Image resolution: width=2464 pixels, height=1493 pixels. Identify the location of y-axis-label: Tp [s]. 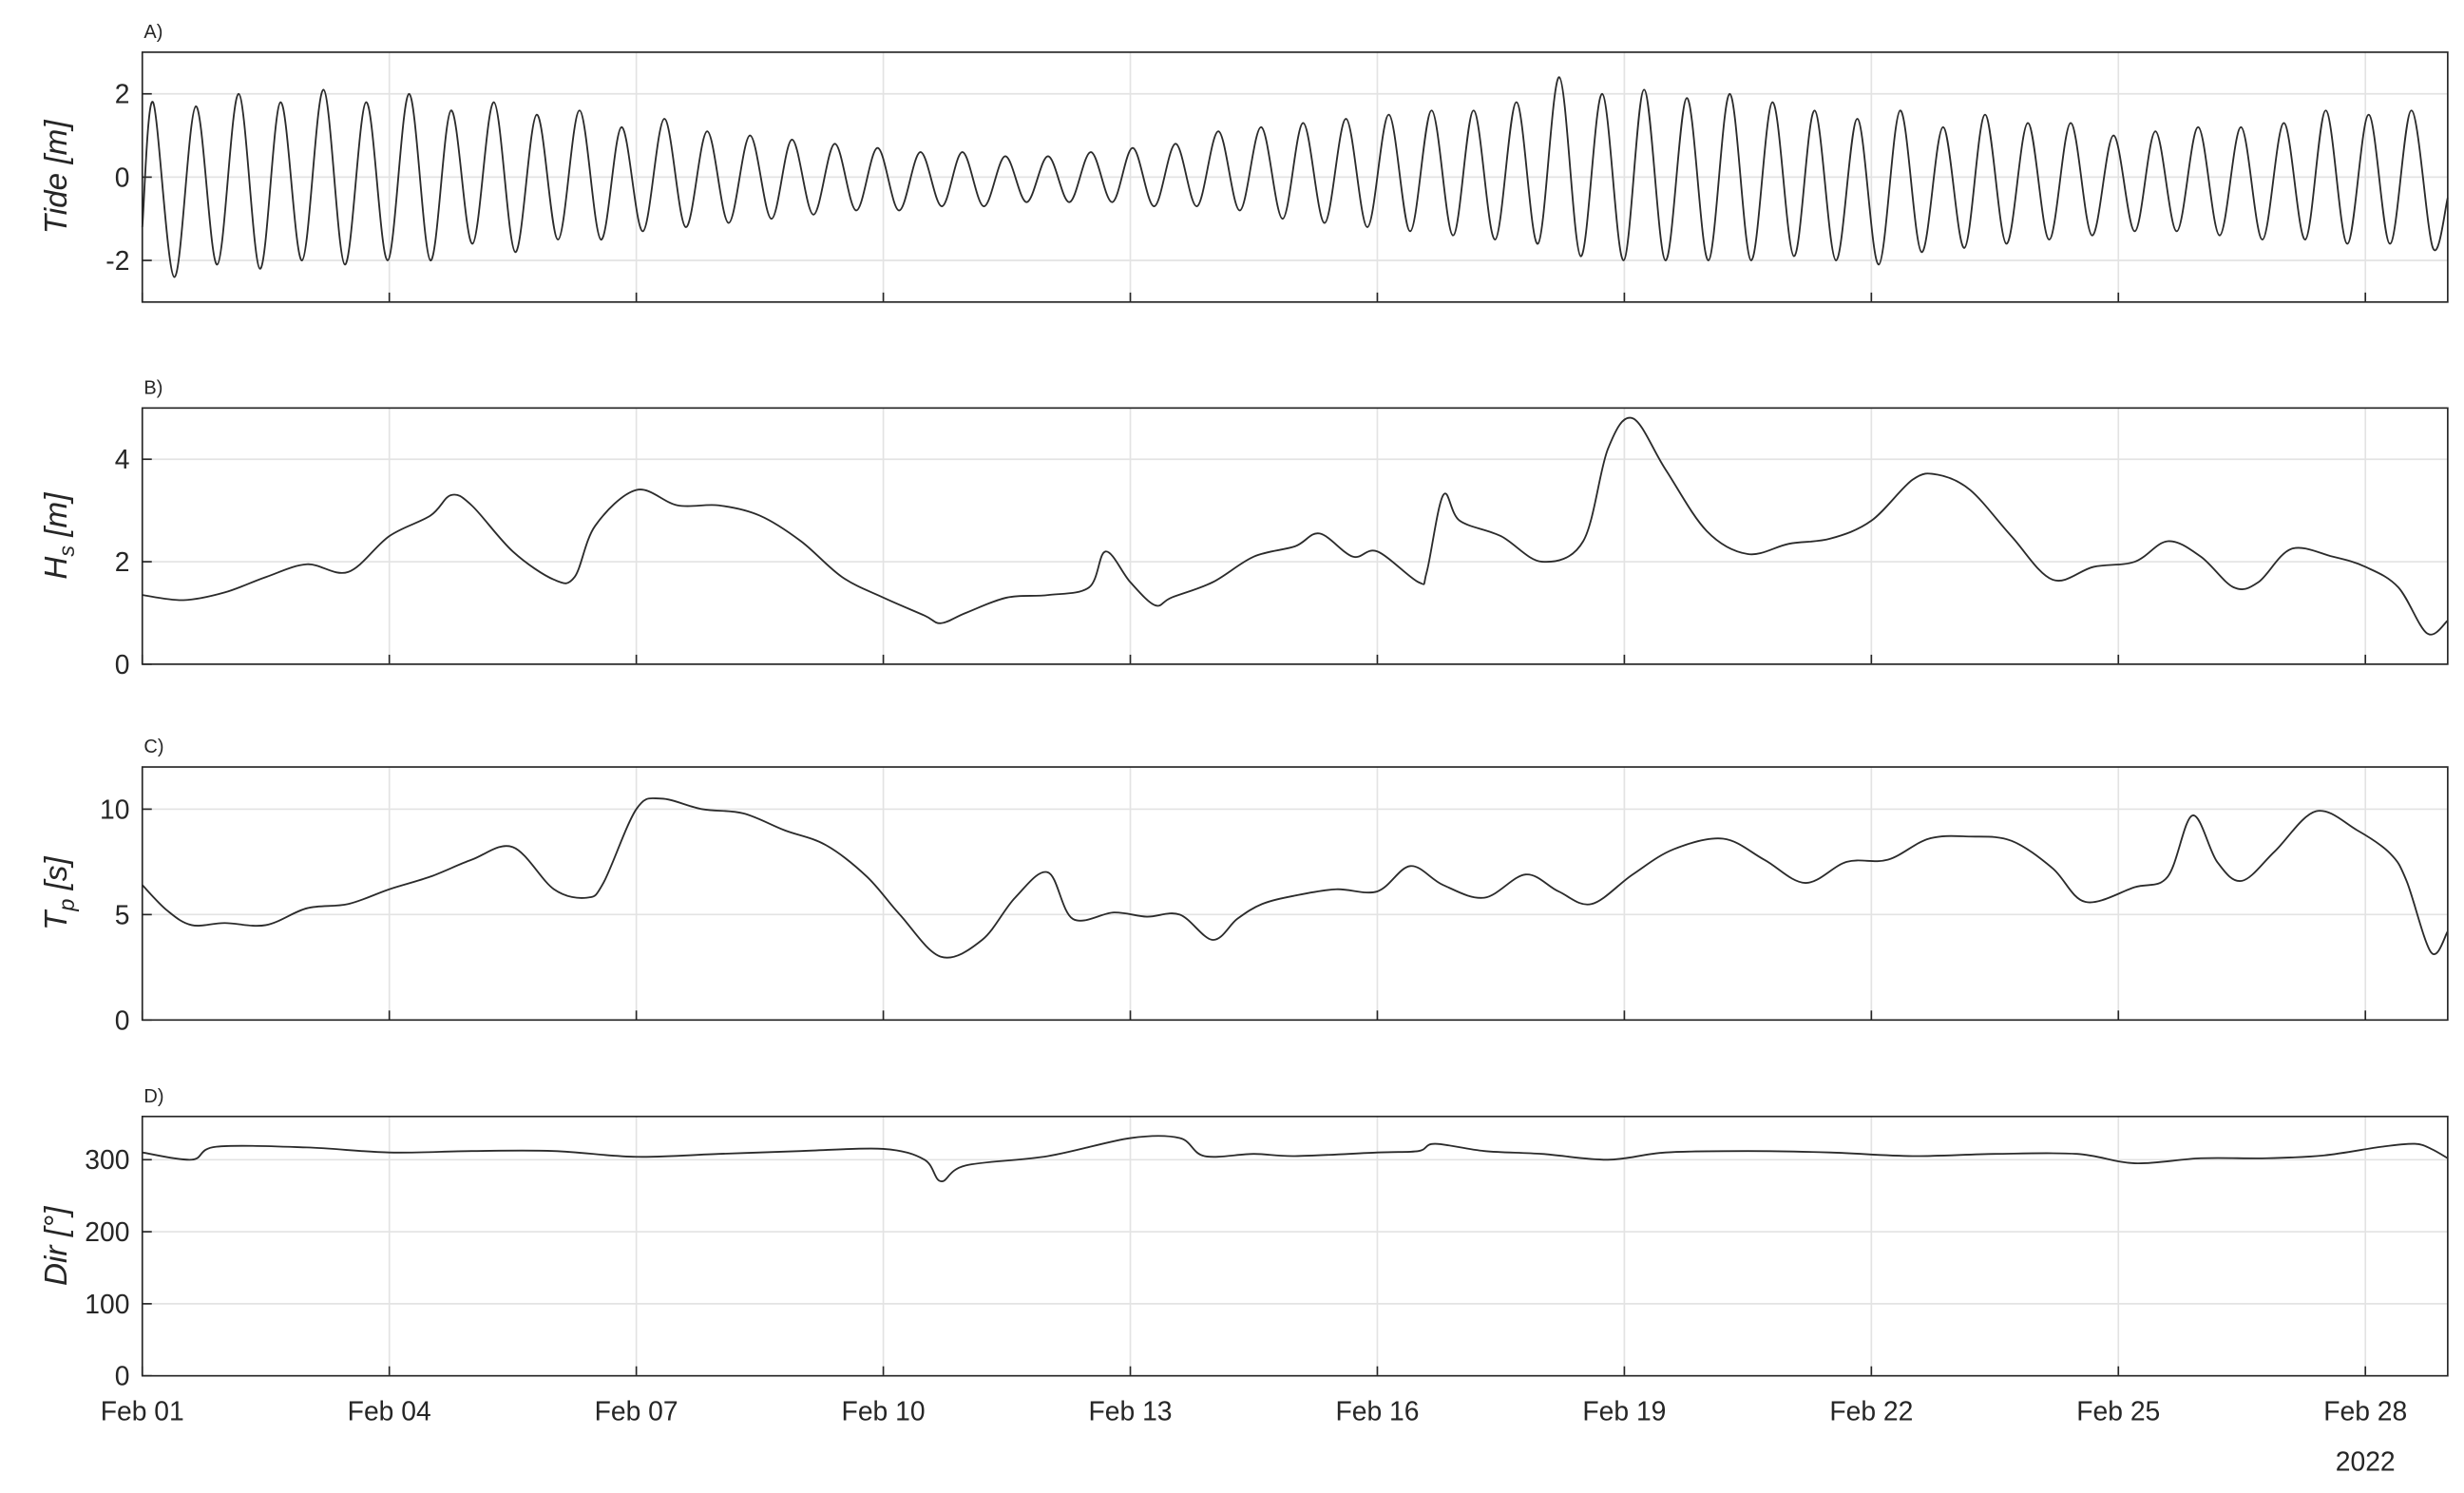
(59, 893).